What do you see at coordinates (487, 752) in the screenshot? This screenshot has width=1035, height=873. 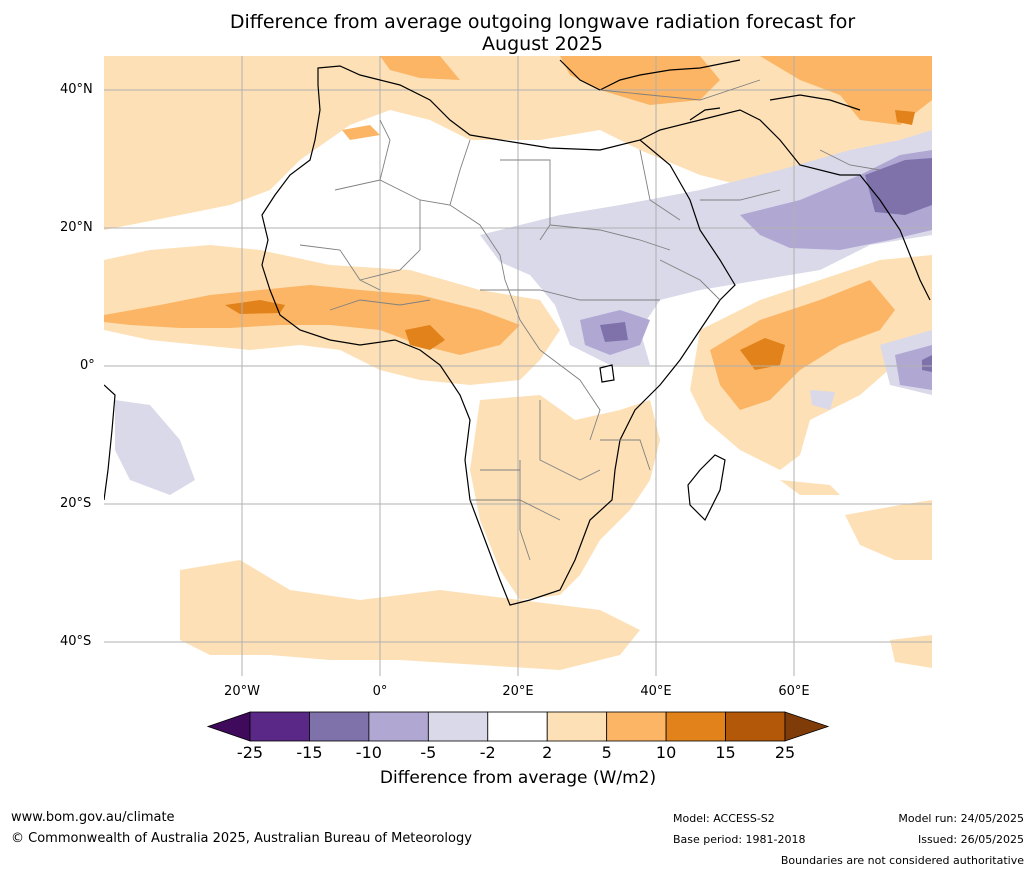 I see `colorbar-tick-label: -2` at bounding box center [487, 752].